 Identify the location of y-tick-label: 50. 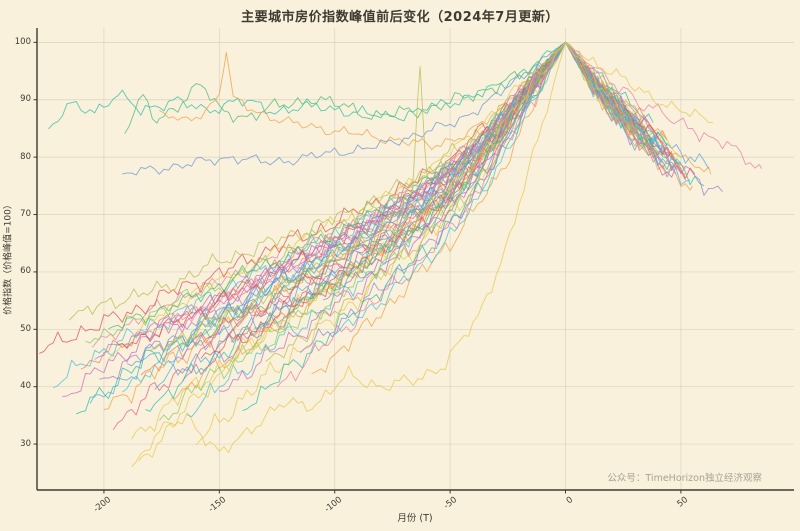
(25, 328).